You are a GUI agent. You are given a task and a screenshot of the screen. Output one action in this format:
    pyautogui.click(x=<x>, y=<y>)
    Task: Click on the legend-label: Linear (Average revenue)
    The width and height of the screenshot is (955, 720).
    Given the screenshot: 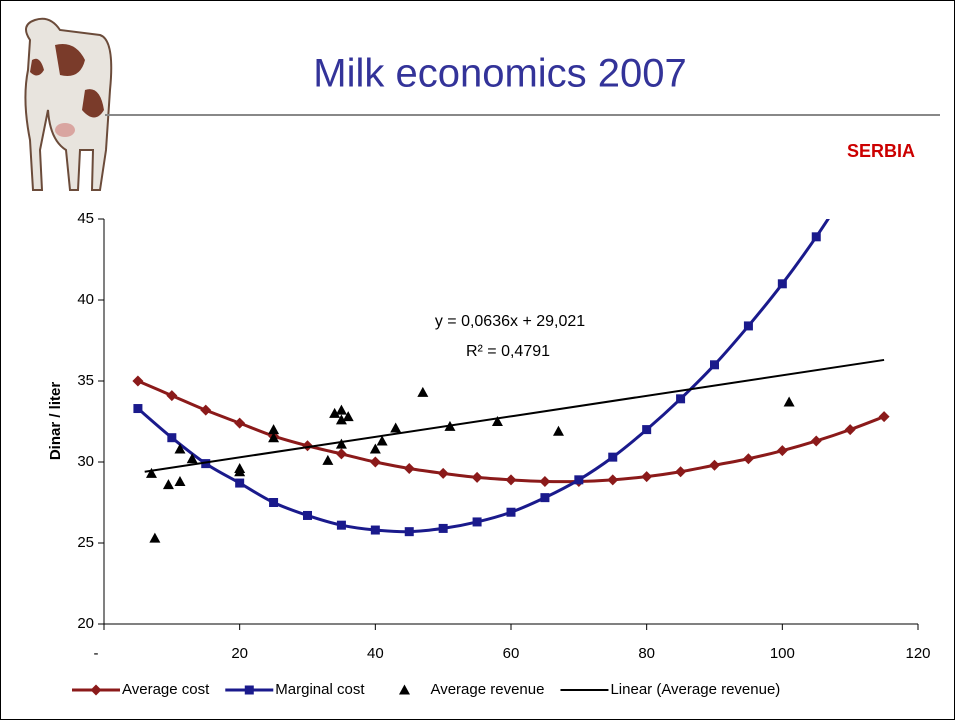 What is the action you would take?
    pyautogui.click(x=695, y=689)
    